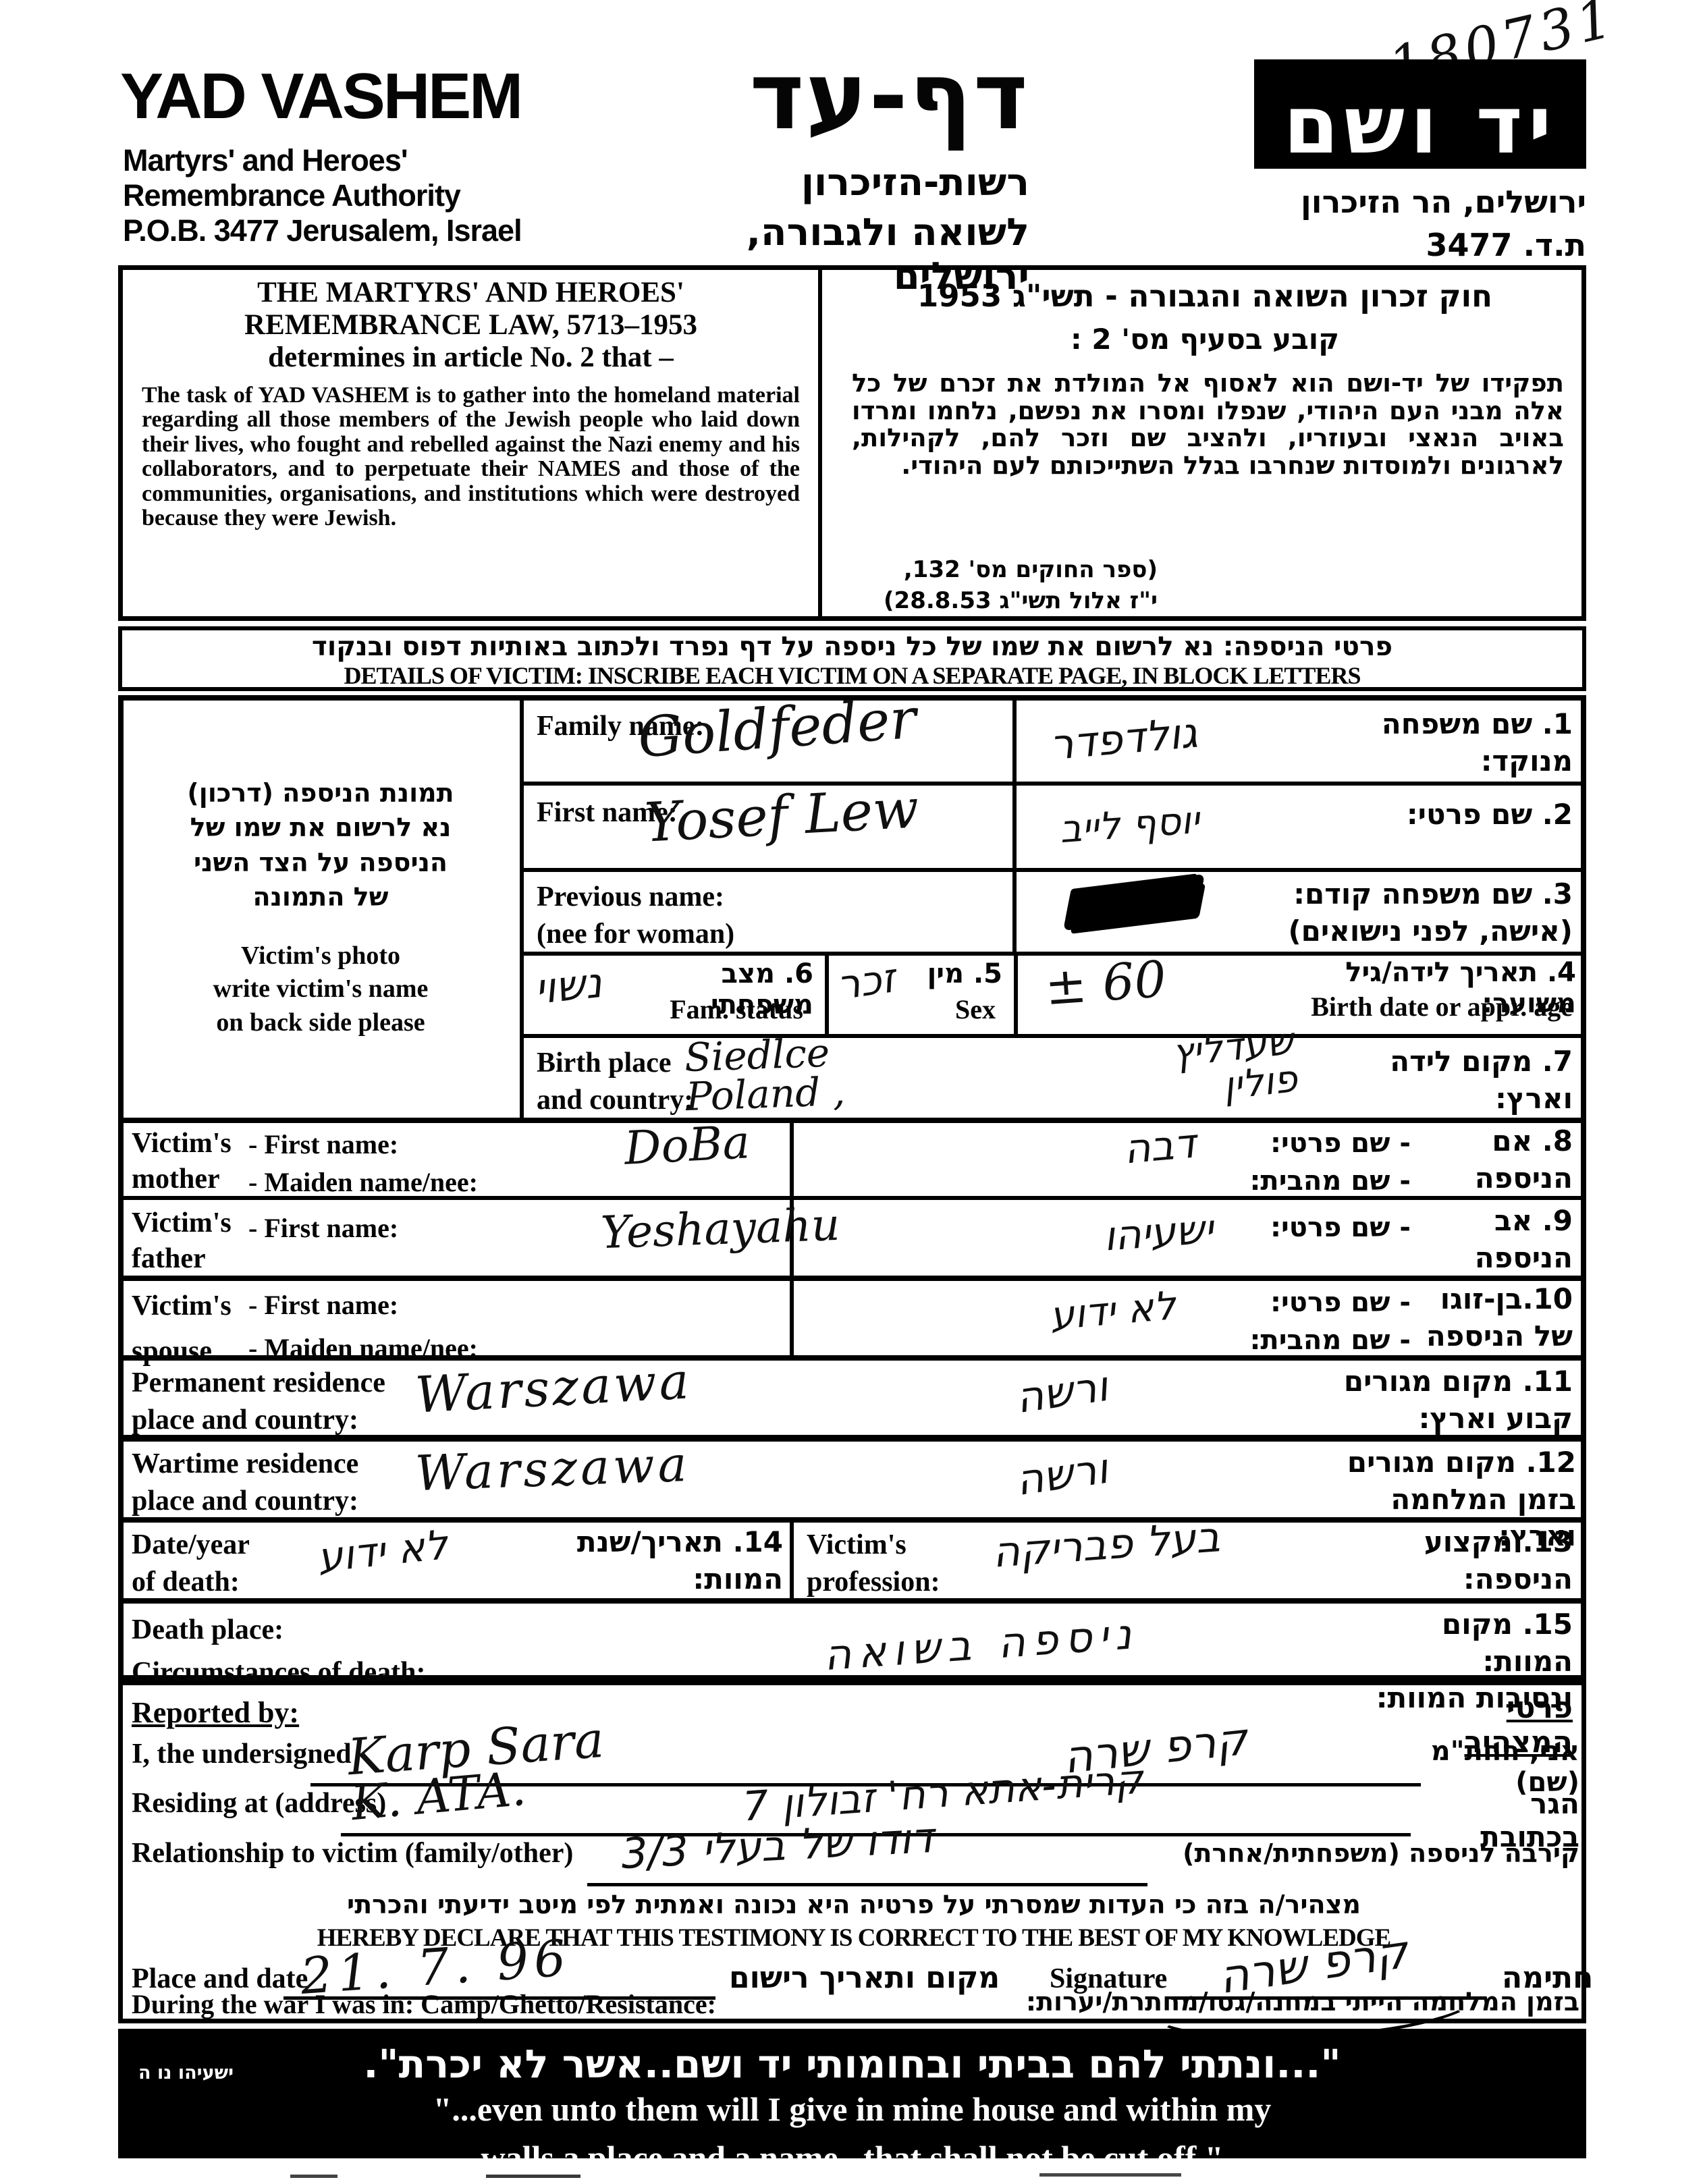  Describe the element at coordinates (220, 1979) in the screenshot. I see `place-date-label-en: Place and date` at that location.